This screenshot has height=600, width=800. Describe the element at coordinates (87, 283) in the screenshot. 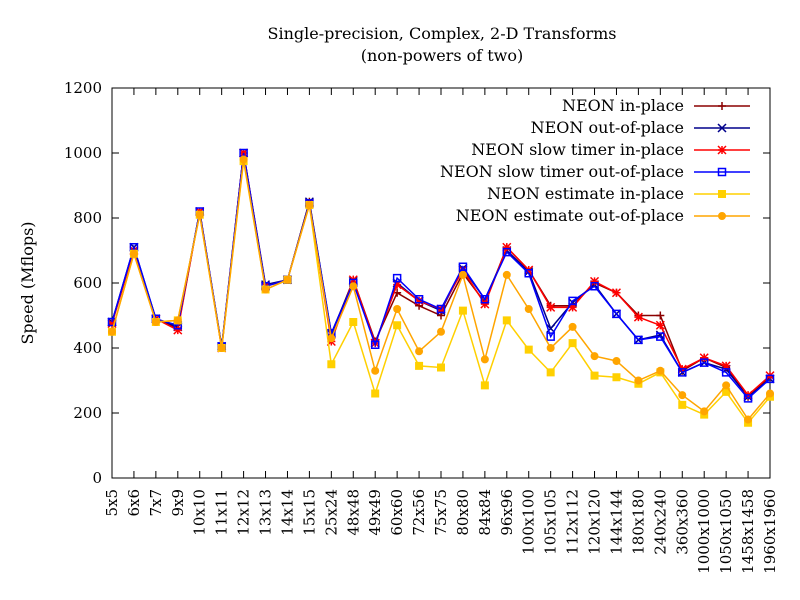

I see `y-tick-label: 600` at that location.